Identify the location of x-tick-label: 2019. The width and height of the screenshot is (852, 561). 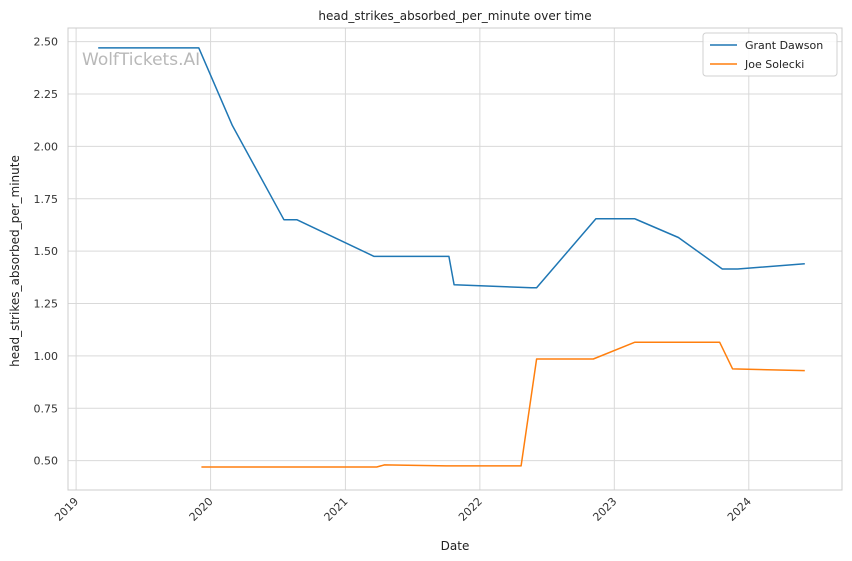
(66, 509).